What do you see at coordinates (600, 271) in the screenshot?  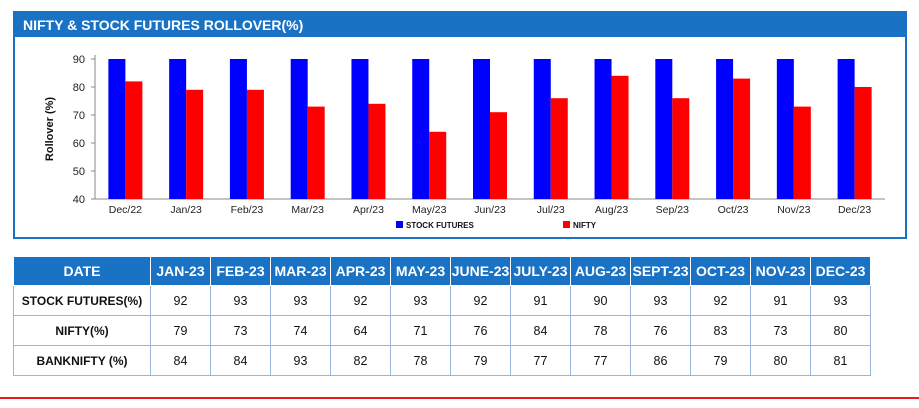 I see `table-header-month: AUG-23` at bounding box center [600, 271].